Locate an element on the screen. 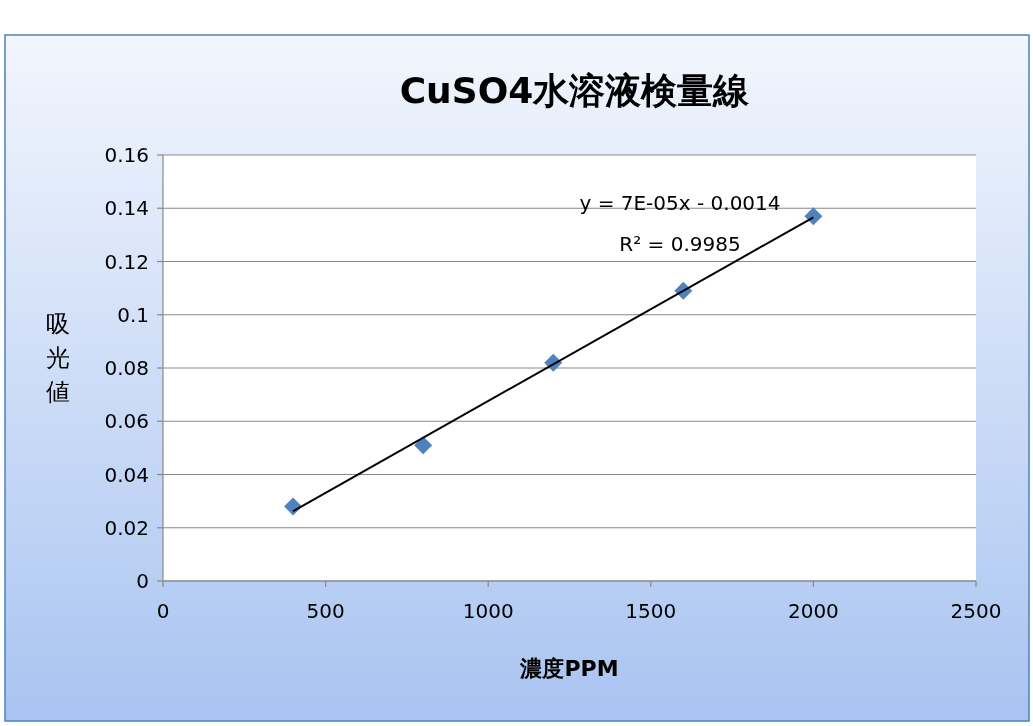 This screenshot has width=1033, height=726. x-axis-title: 濃度PPM is located at coordinates (569, 668).